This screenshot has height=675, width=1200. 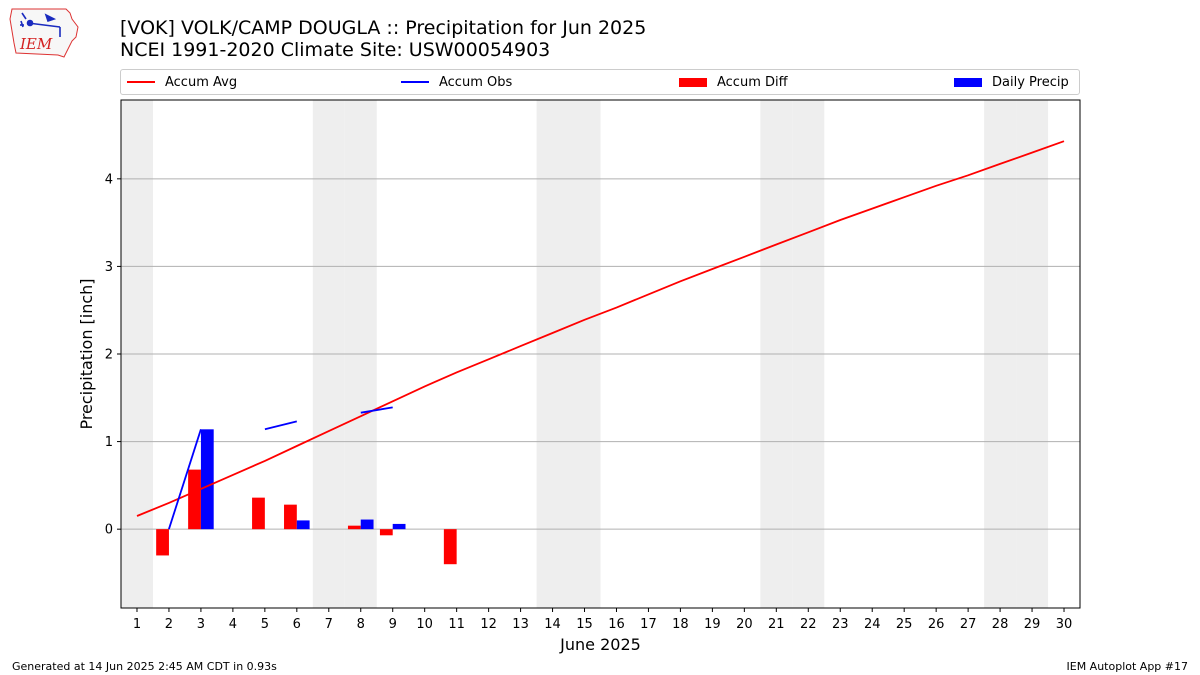 What do you see at coordinates (712, 624) in the screenshot?
I see `x-tick-label: 19` at bounding box center [712, 624].